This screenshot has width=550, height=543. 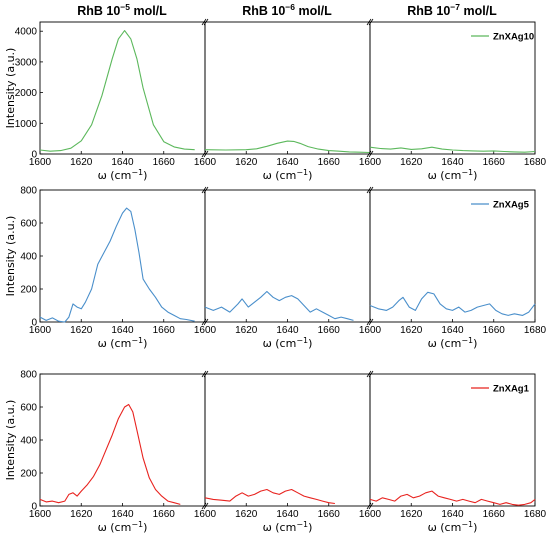 What do you see at coordinates (26, 32) in the screenshot?
I see `y-tick-label: 4000` at bounding box center [26, 32].